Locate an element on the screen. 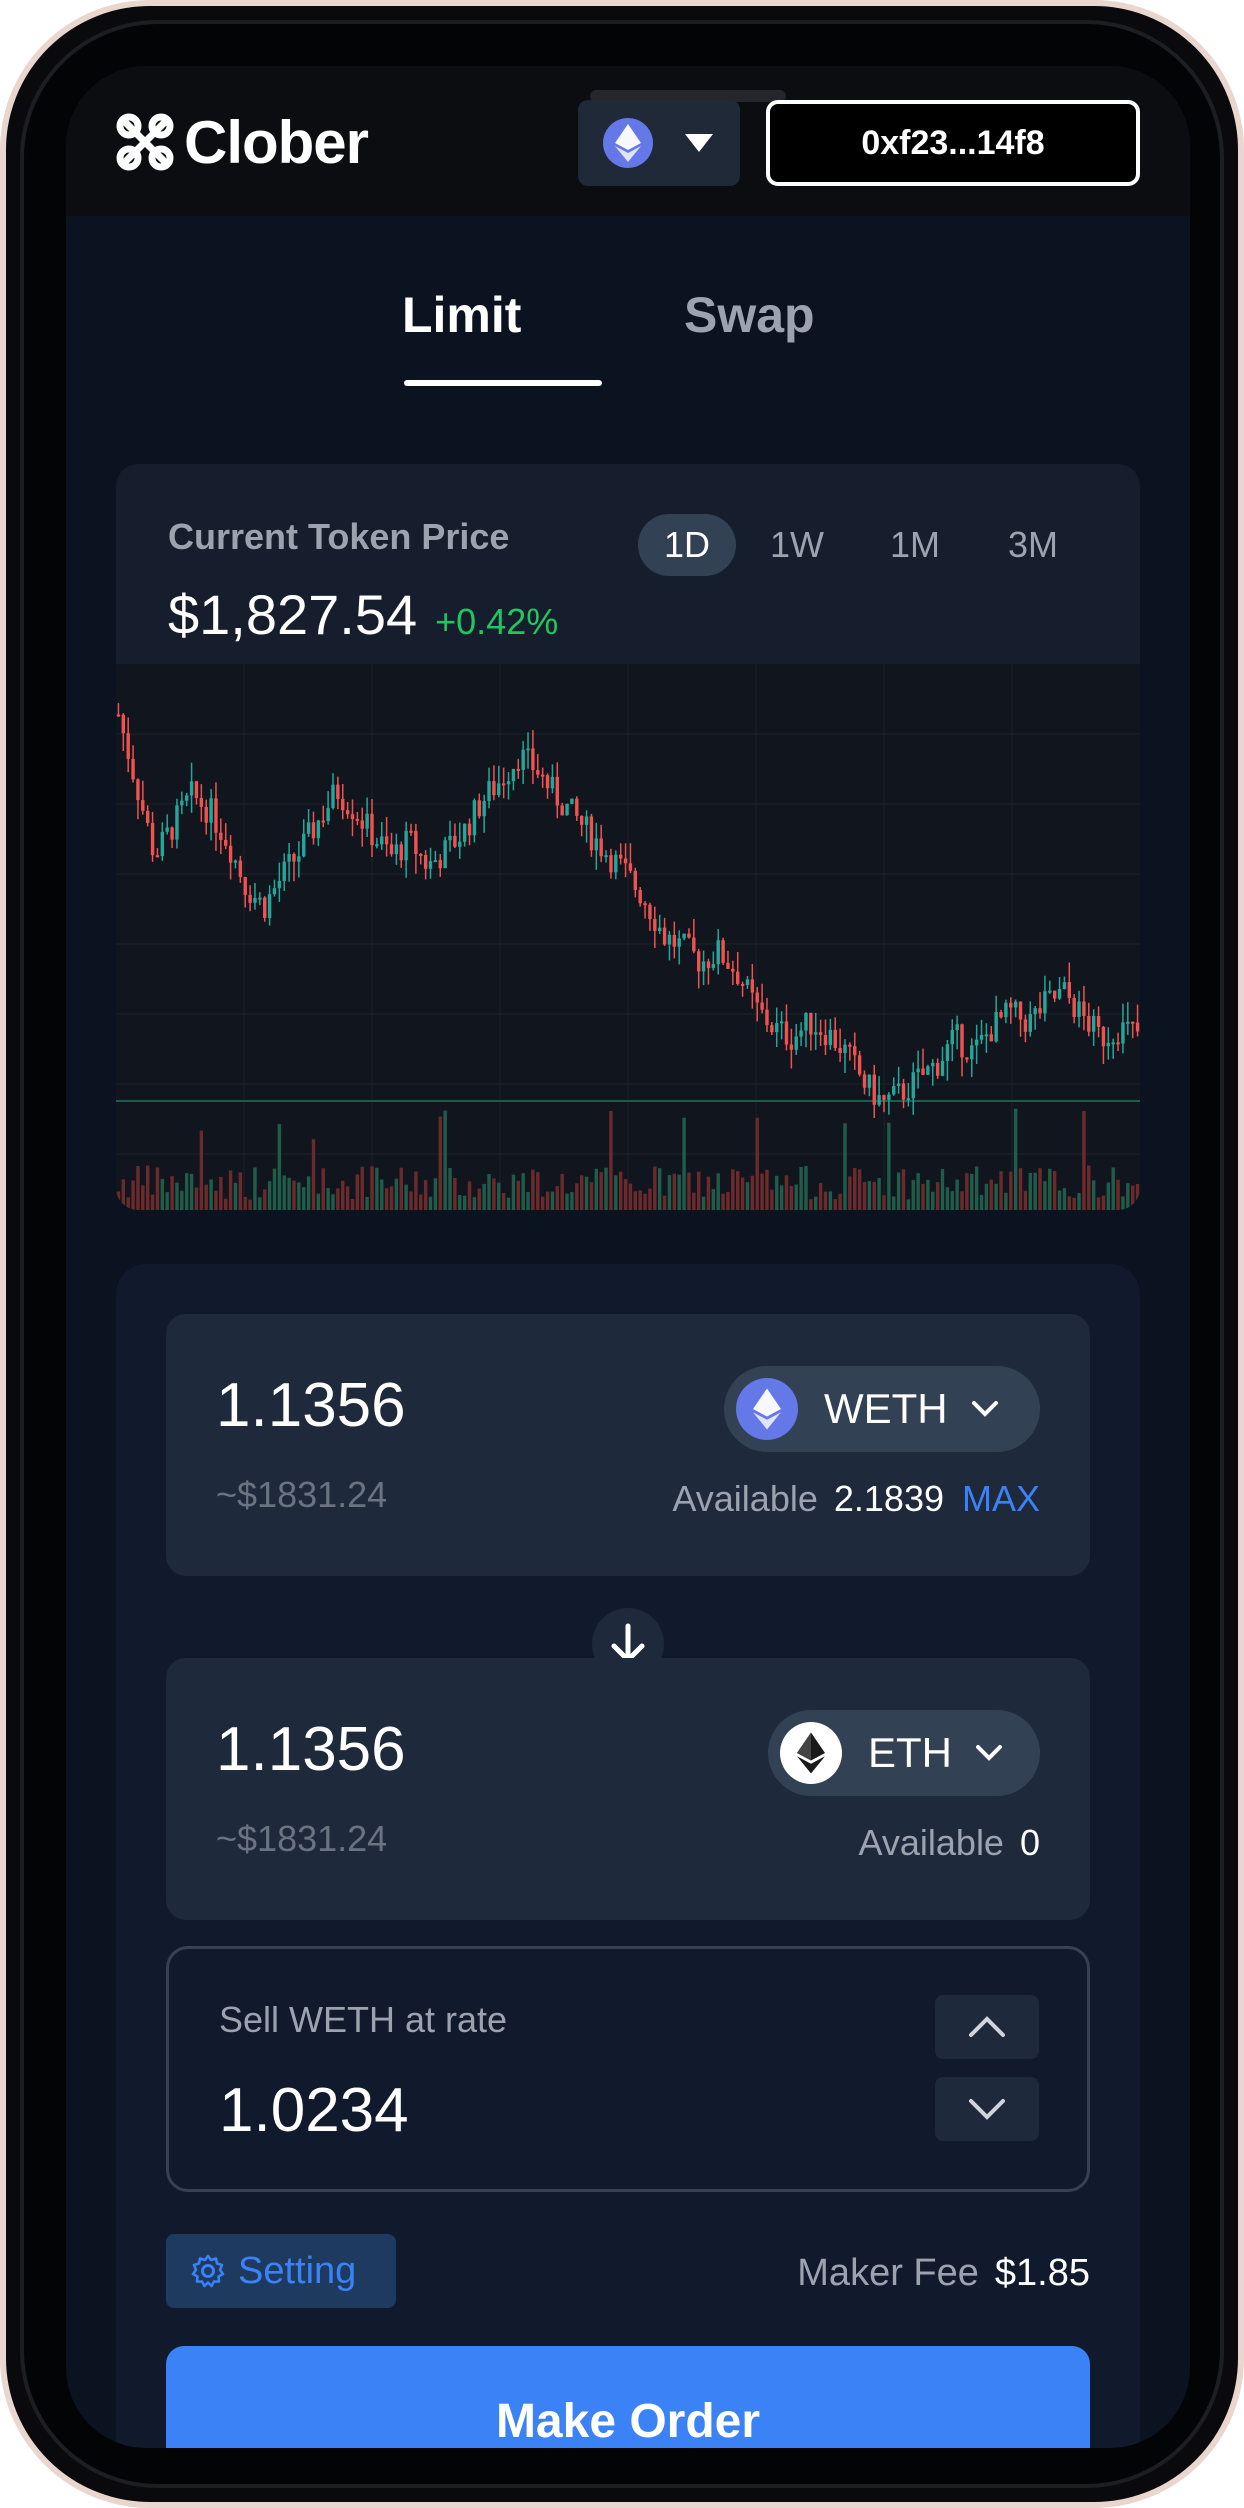  rate-input: 1.0234 is located at coordinates (314, 2110).